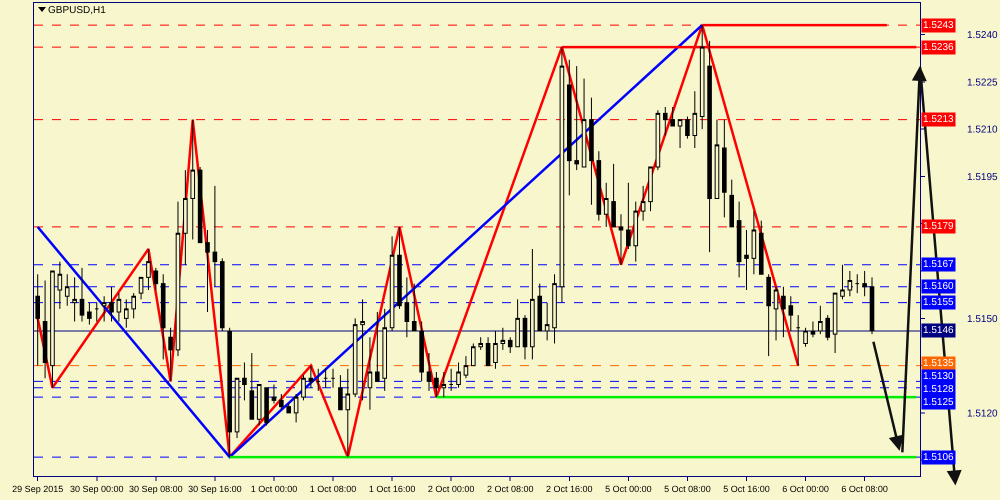 The height and width of the screenshot is (500, 1000). Describe the element at coordinates (982, 177) in the screenshot. I see `y-tick-label: 1.5195` at that location.